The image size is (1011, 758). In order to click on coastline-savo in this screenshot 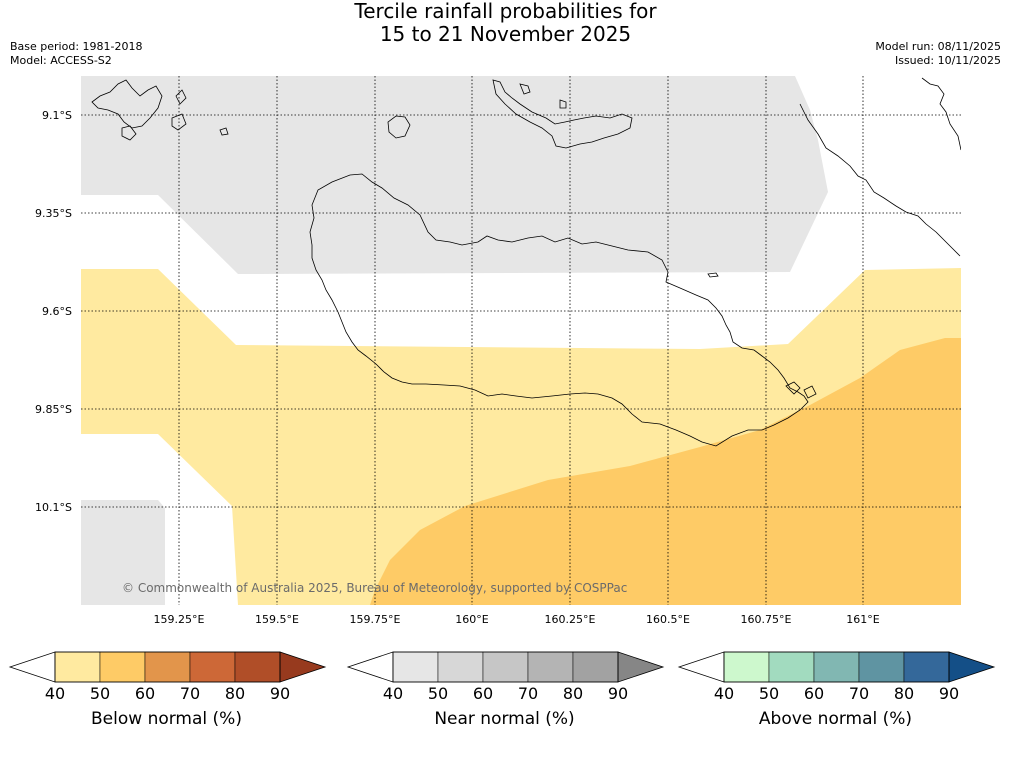, I will do `click(399, 127)`.